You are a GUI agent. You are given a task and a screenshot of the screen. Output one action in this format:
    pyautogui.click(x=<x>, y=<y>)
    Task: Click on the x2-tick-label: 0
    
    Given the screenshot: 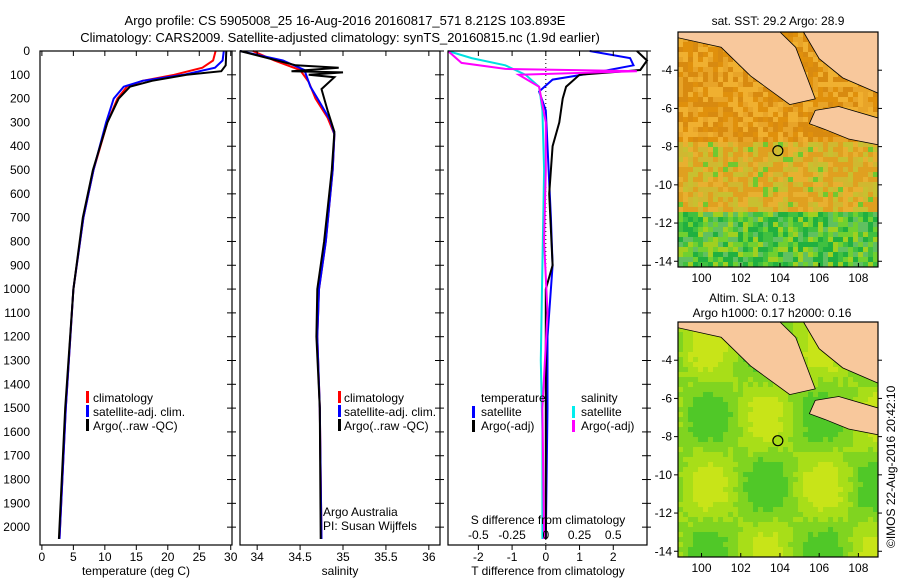 What is the action you would take?
    pyautogui.click(x=545, y=535)
    